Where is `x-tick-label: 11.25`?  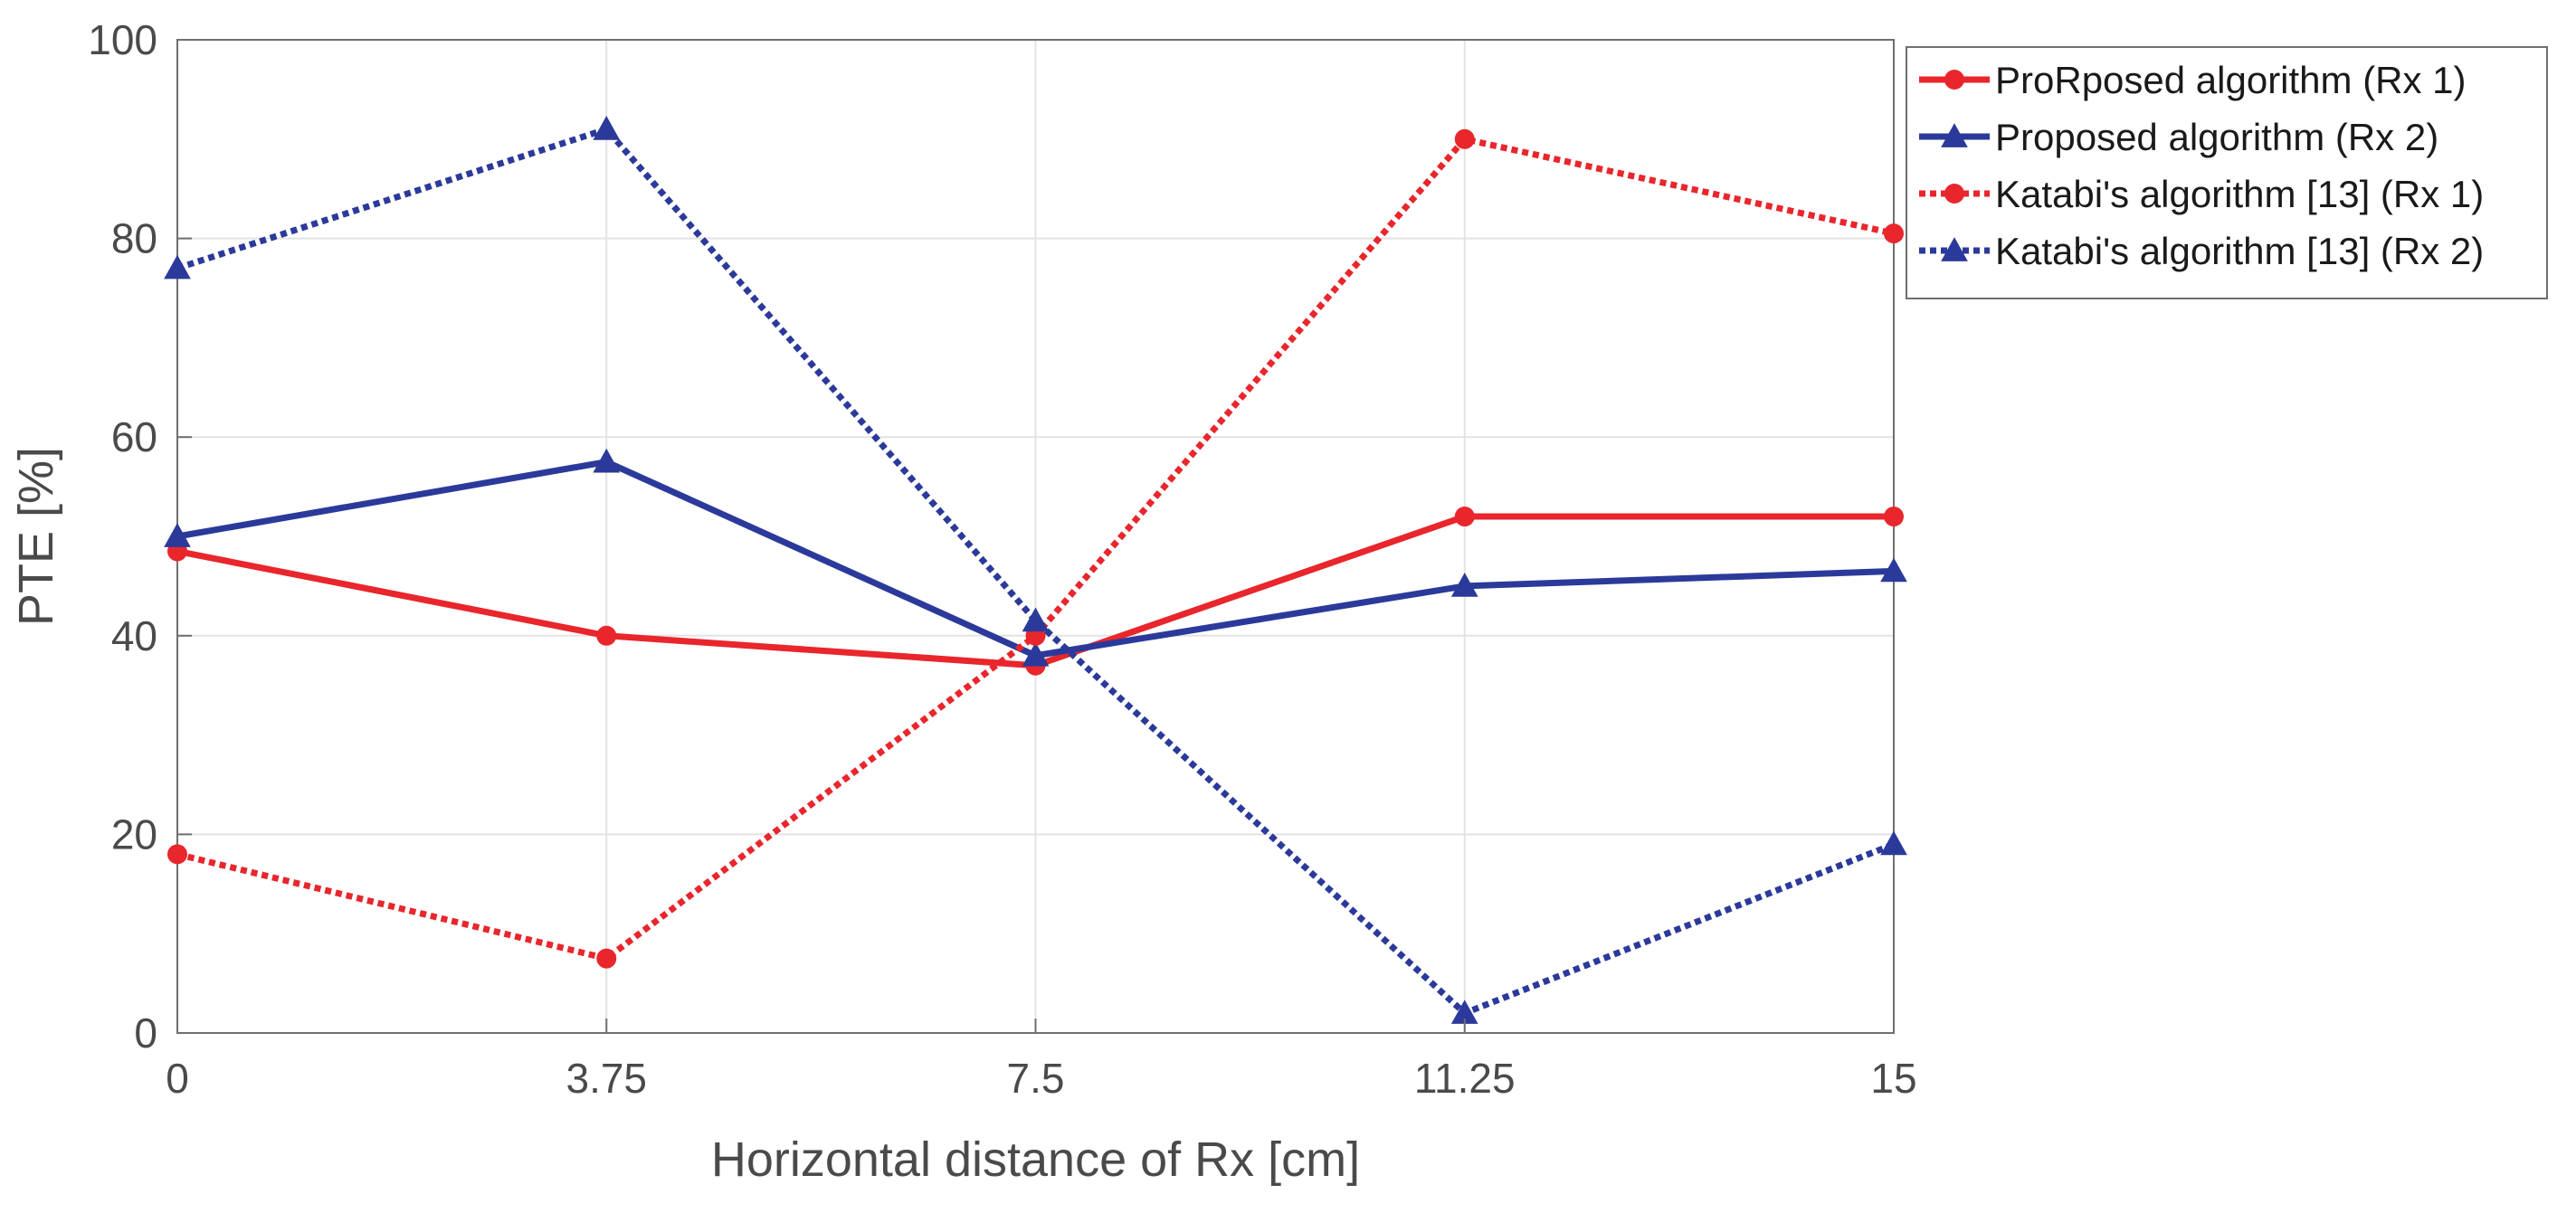 x-tick-label: 11.25 is located at coordinates (1465, 1078).